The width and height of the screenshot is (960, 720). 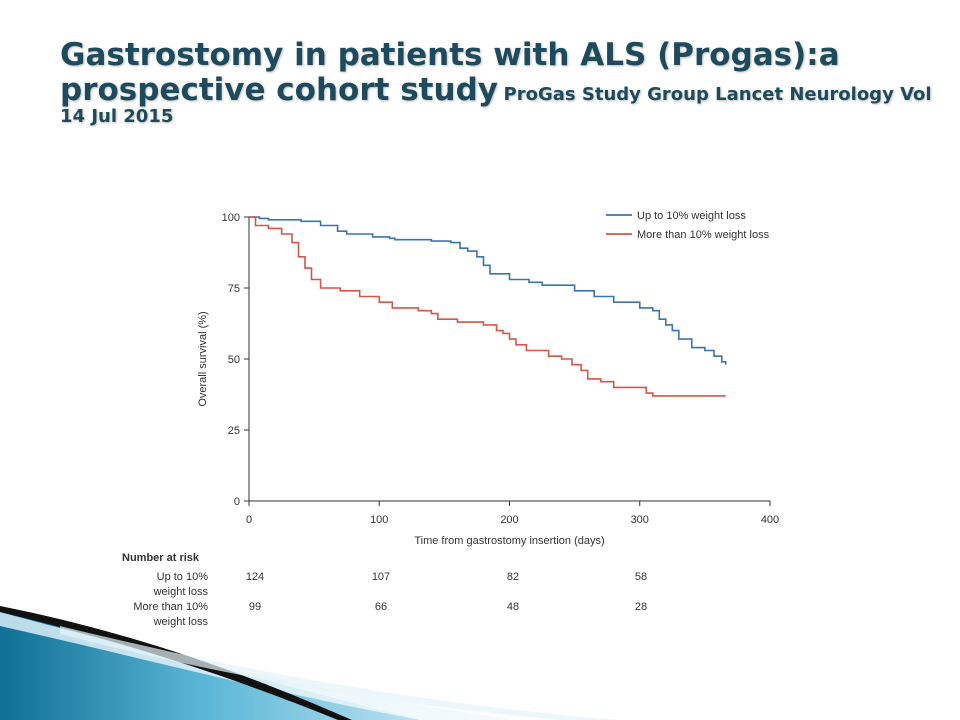 I want to click on y-tick-label: 50, so click(x=234, y=360).